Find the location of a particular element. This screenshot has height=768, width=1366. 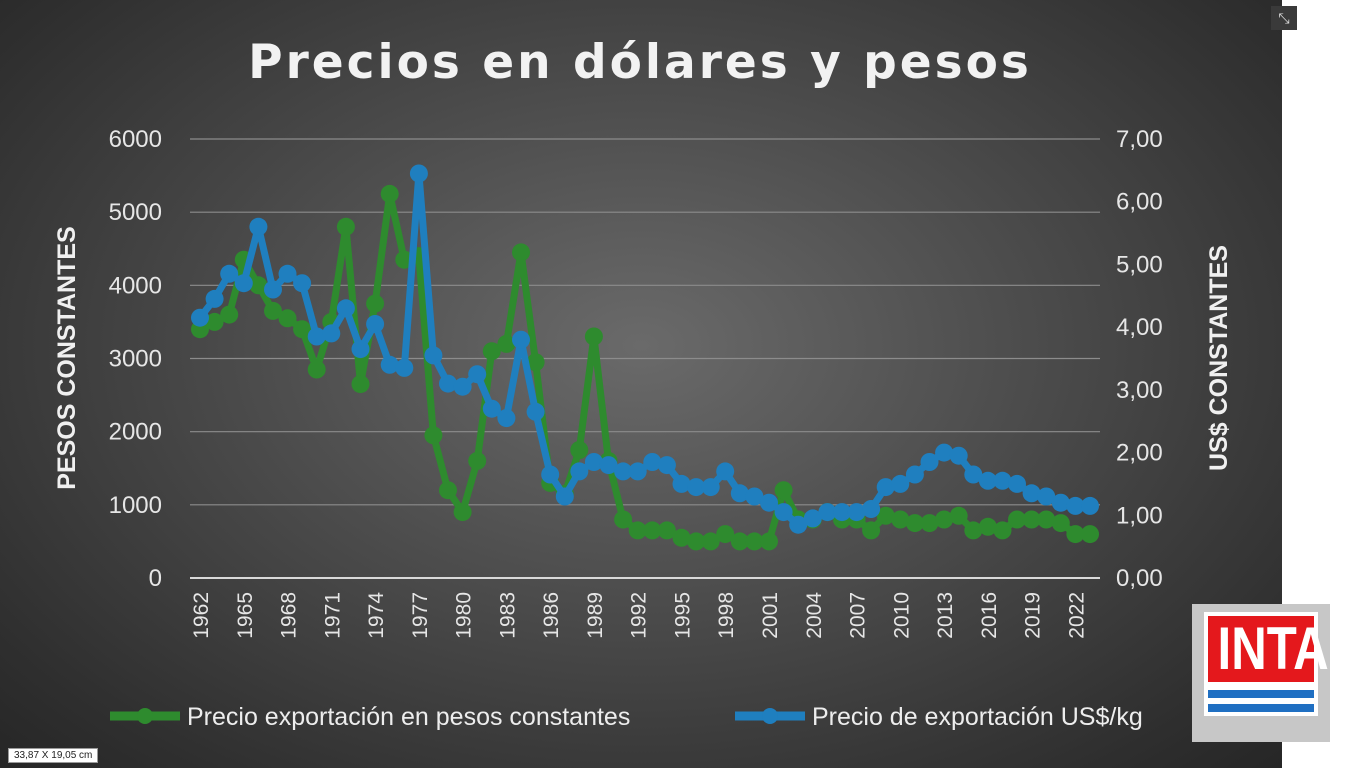

y-axis-right-tick-label: 2,00 is located at coordinates (1139, 453).